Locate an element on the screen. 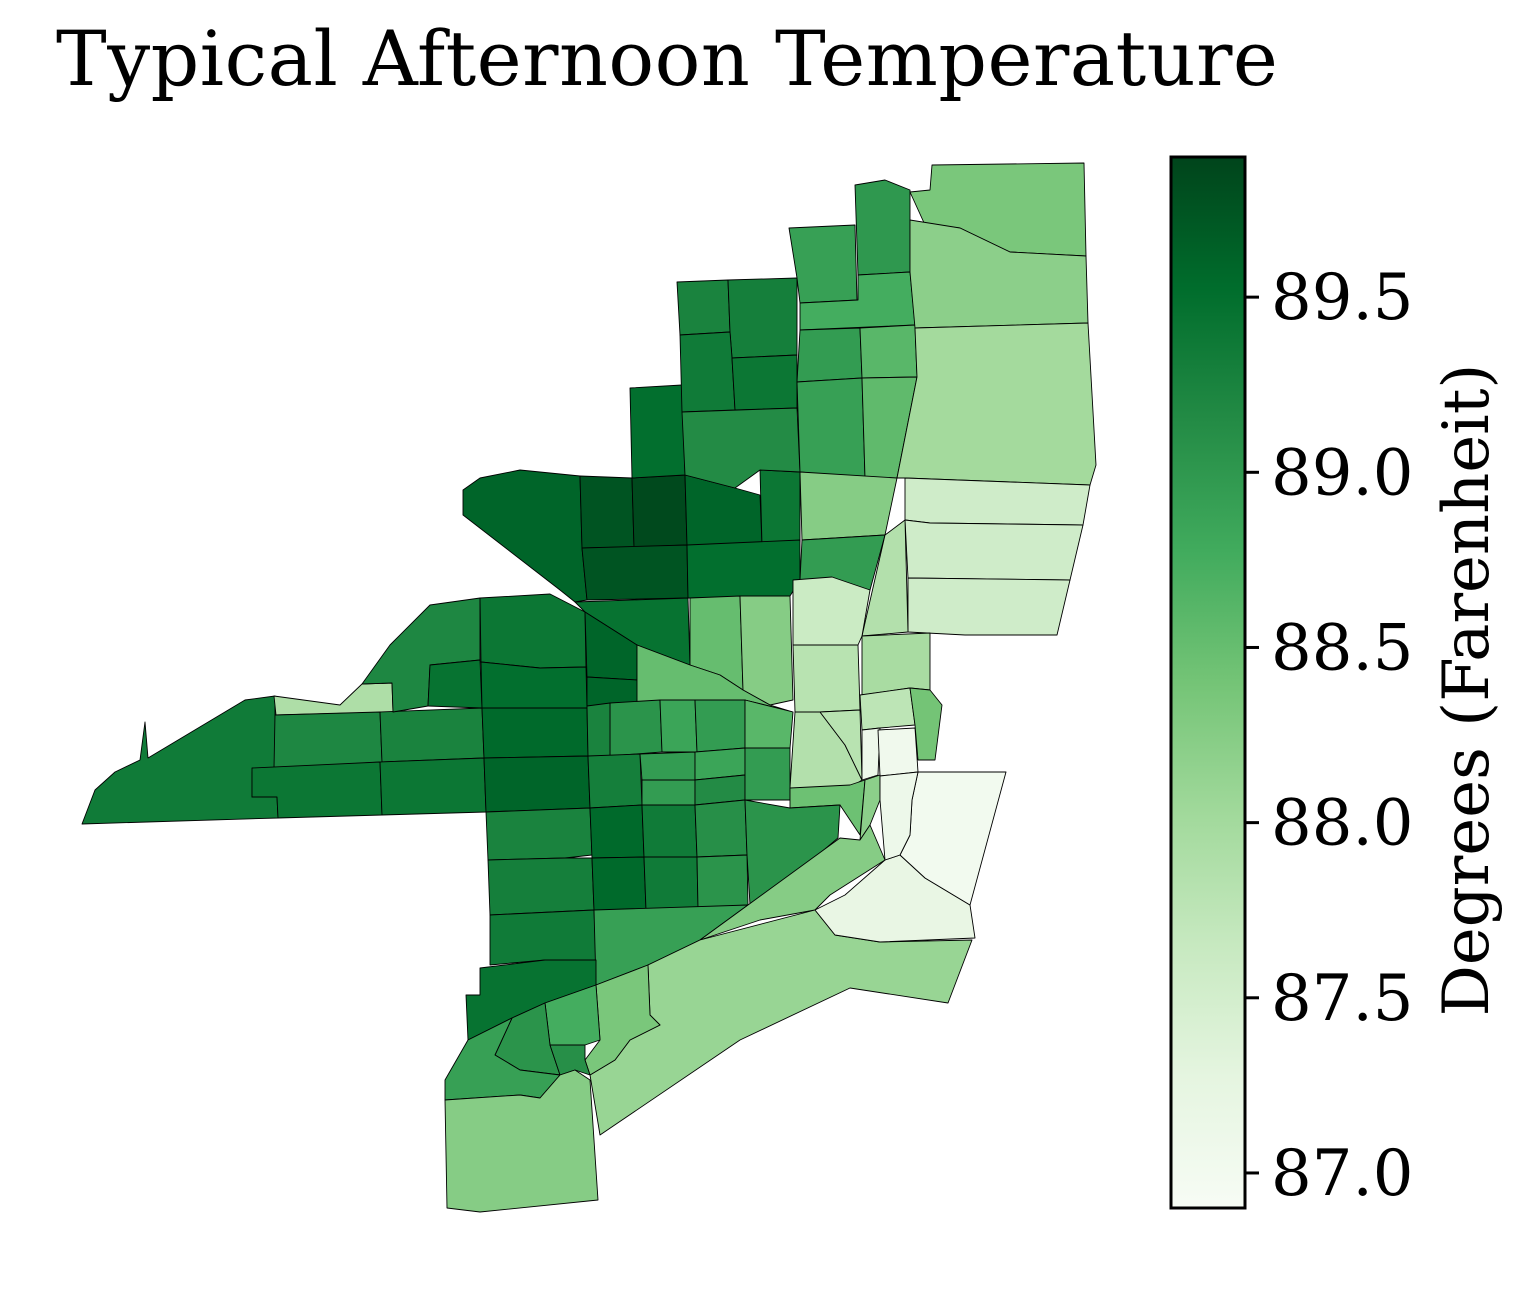  colorbar-tick-label: 89.0 is located at coordinates (1342, 473).